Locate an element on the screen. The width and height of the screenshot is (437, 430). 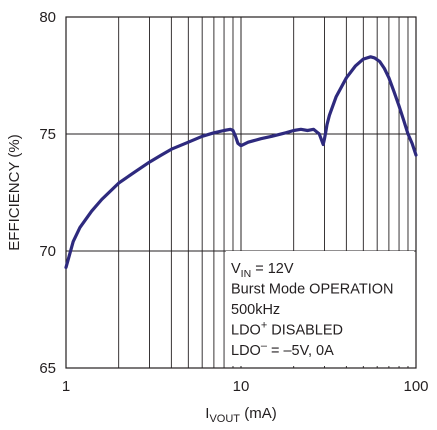
annotation-superscript: + is located at coordinates (264, 326).